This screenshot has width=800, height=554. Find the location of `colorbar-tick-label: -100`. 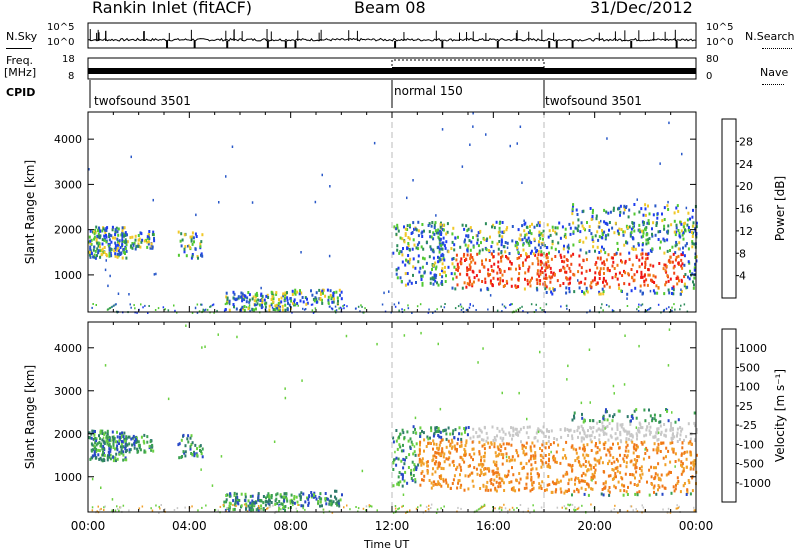

colorbar-tick-label: -100 is located at coordinates (751, 444).